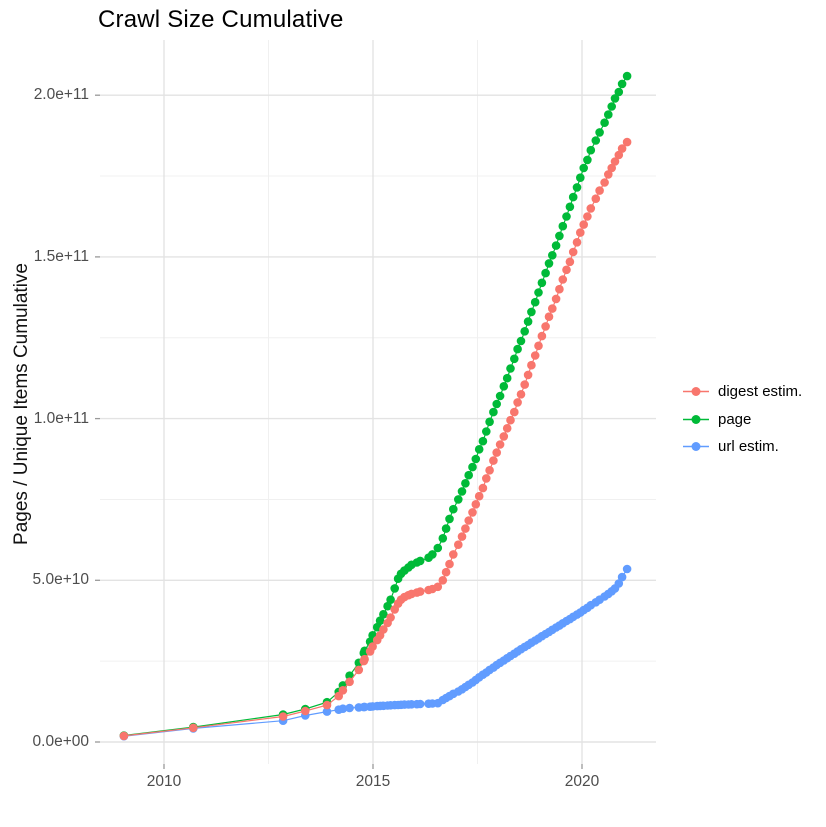 The height and width of the screenshot is (827, 826). I want to click on chart-title: Crawl Size Cumulative, so click(221, 19).